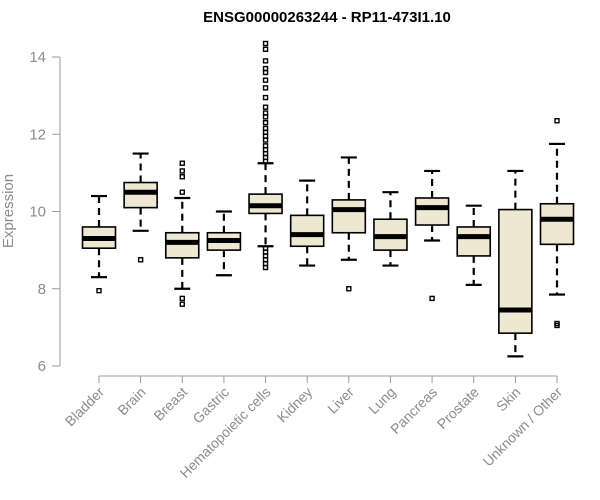 This screenshot has height=500, width=600. What do you see at coordinates (327, 17) in the screenshot?
I see `chart-title: ENSG00000263244 - RP11-473I1.10` at bounding box center [327, 17].